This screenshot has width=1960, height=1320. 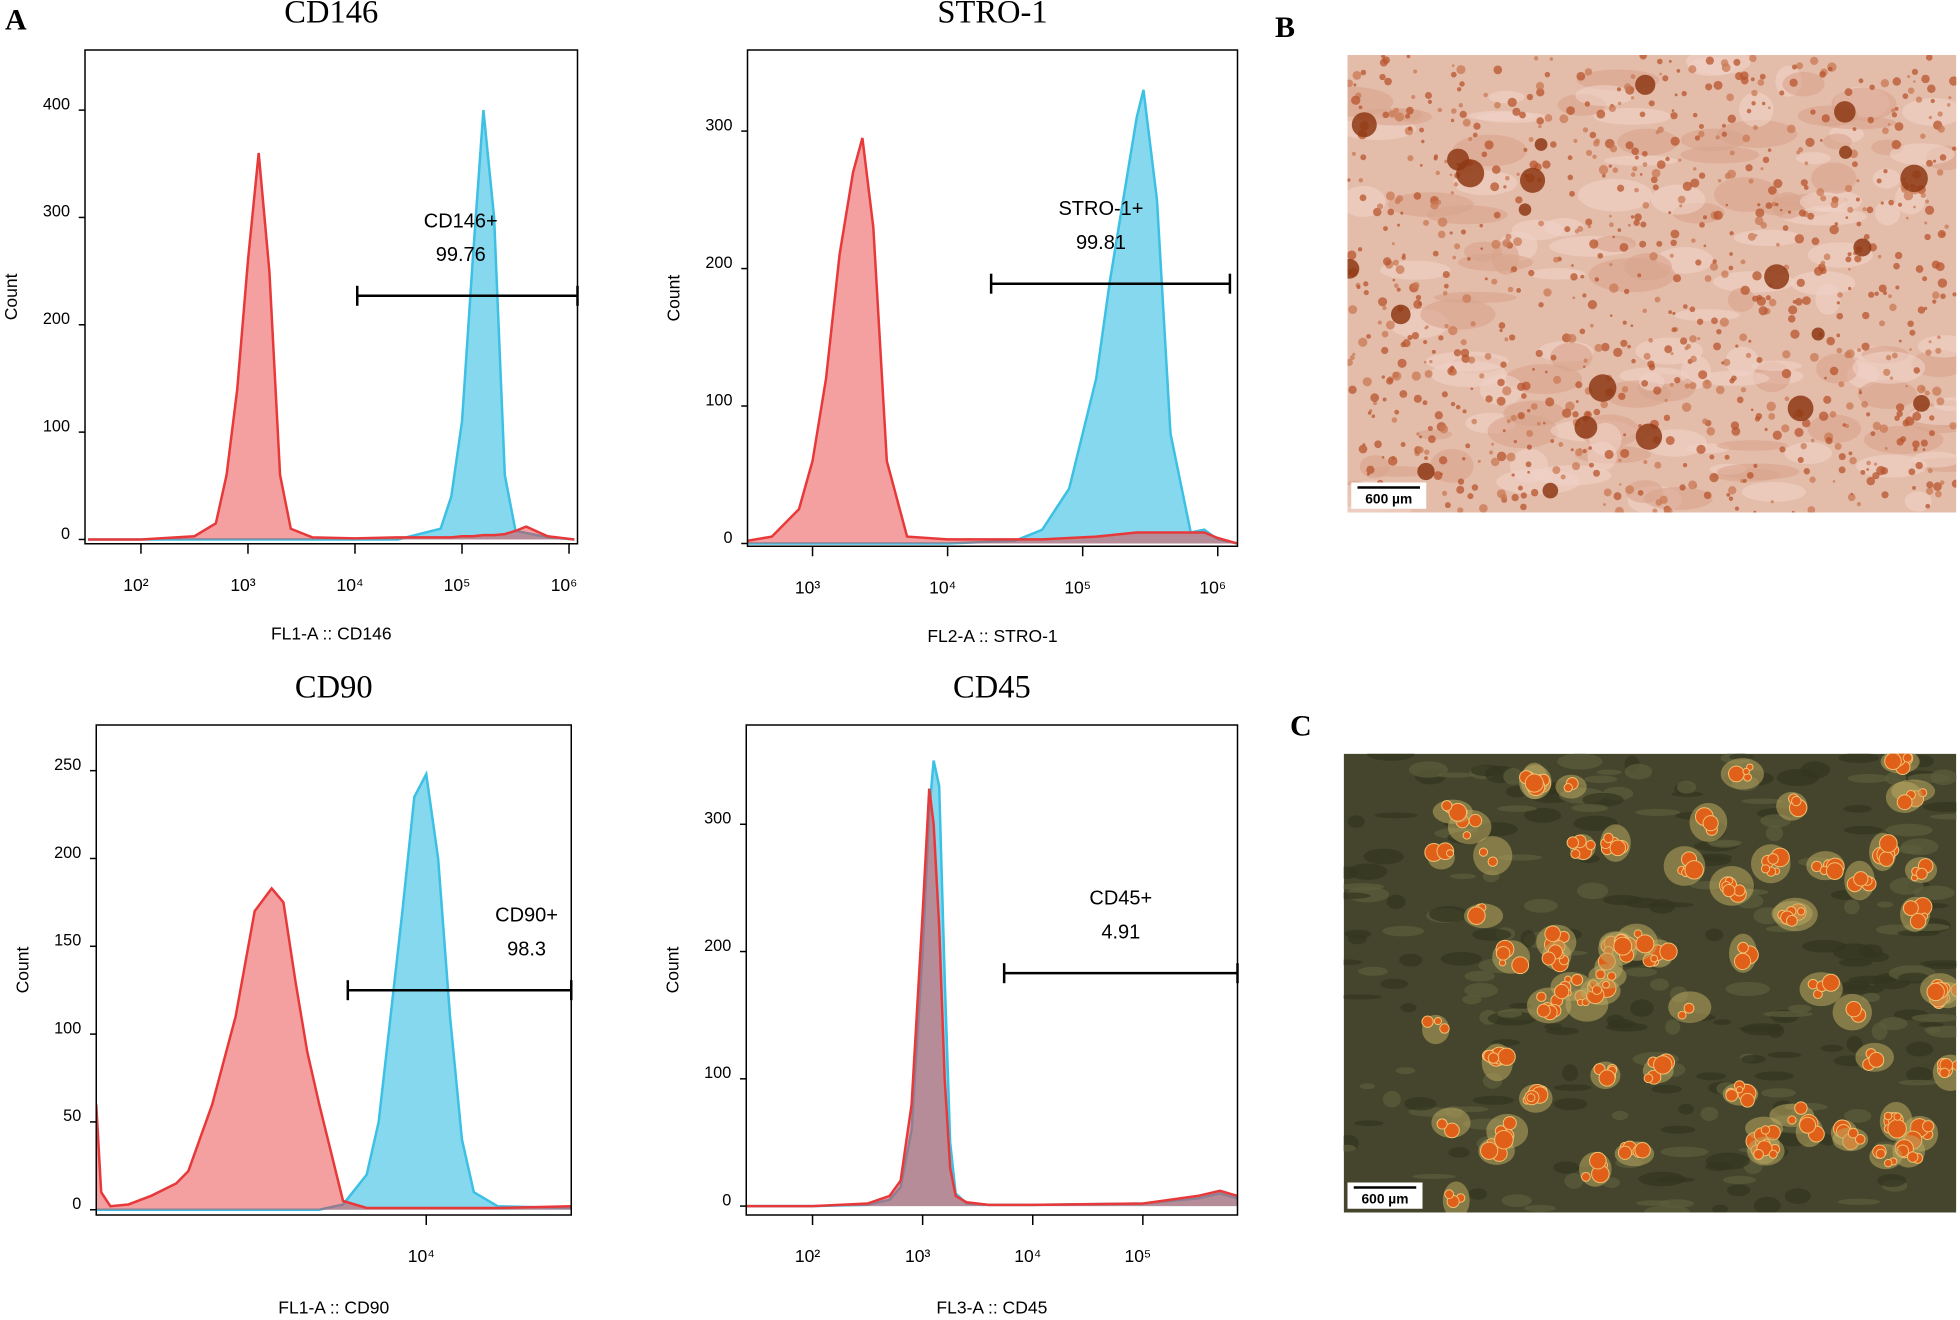 What do you see at coordinates (526, 949) in the screenshot?
I see `gate-percent: 98.3` at bounding box center [526, 949].